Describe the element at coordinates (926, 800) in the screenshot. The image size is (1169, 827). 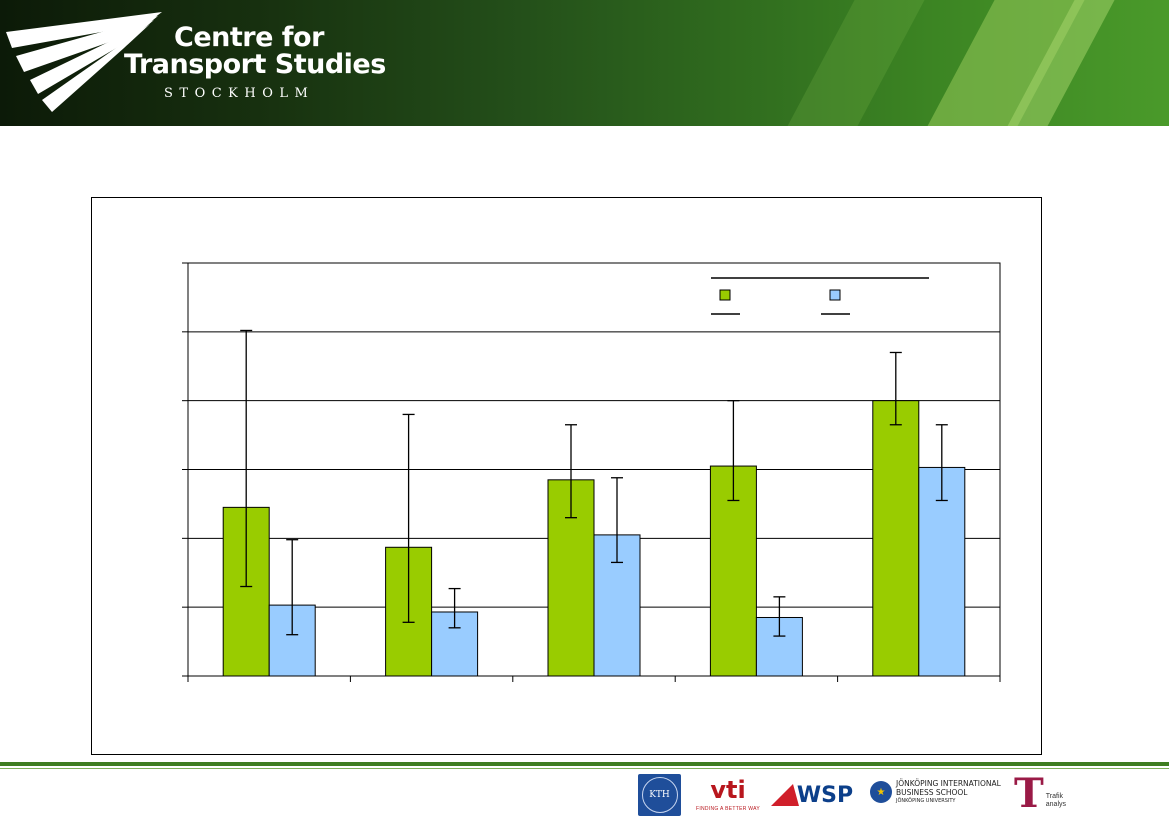
I see `jibs-line3: JÖNKÖPING UNIVERSITY` at that location.